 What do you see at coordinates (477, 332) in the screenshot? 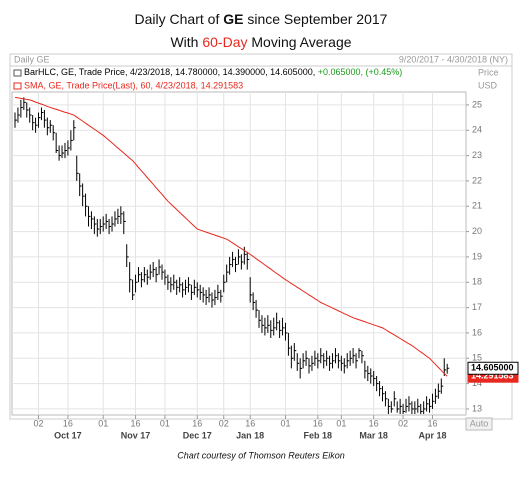
I see `y-tick-label: 16` at bounding box center [477, 332].